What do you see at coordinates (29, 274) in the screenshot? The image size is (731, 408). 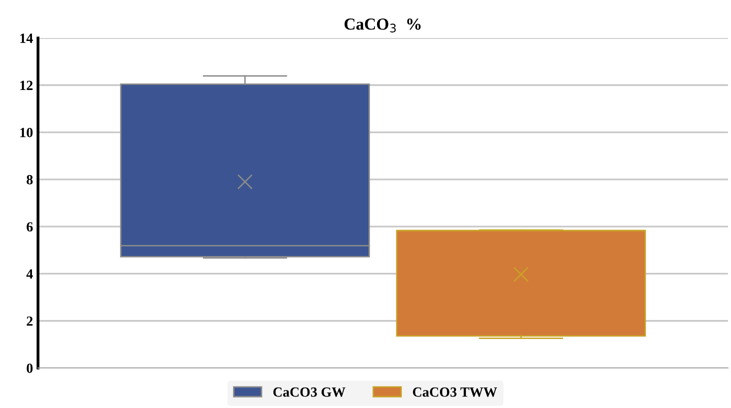 I see `y-tick-label: 4` at bounding box center [29, 274].